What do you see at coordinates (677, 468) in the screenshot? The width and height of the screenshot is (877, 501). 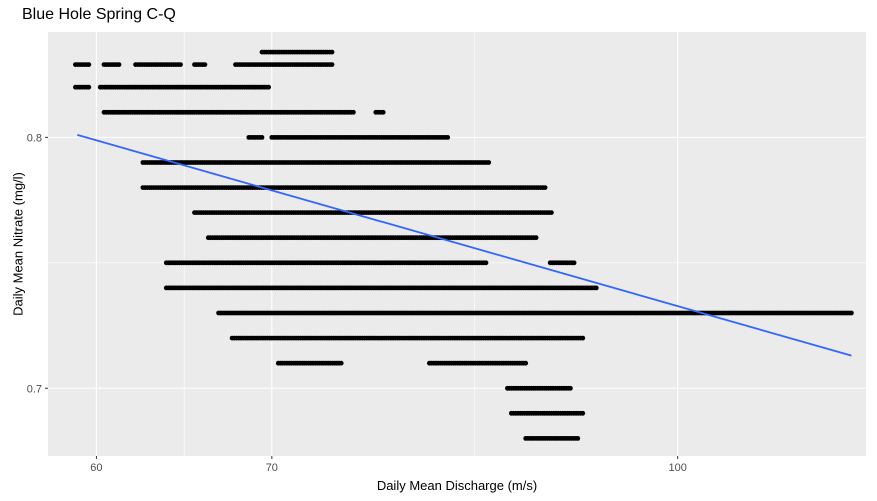 I see `x-tick-label-2: 100` at bounding box center [677, 468].